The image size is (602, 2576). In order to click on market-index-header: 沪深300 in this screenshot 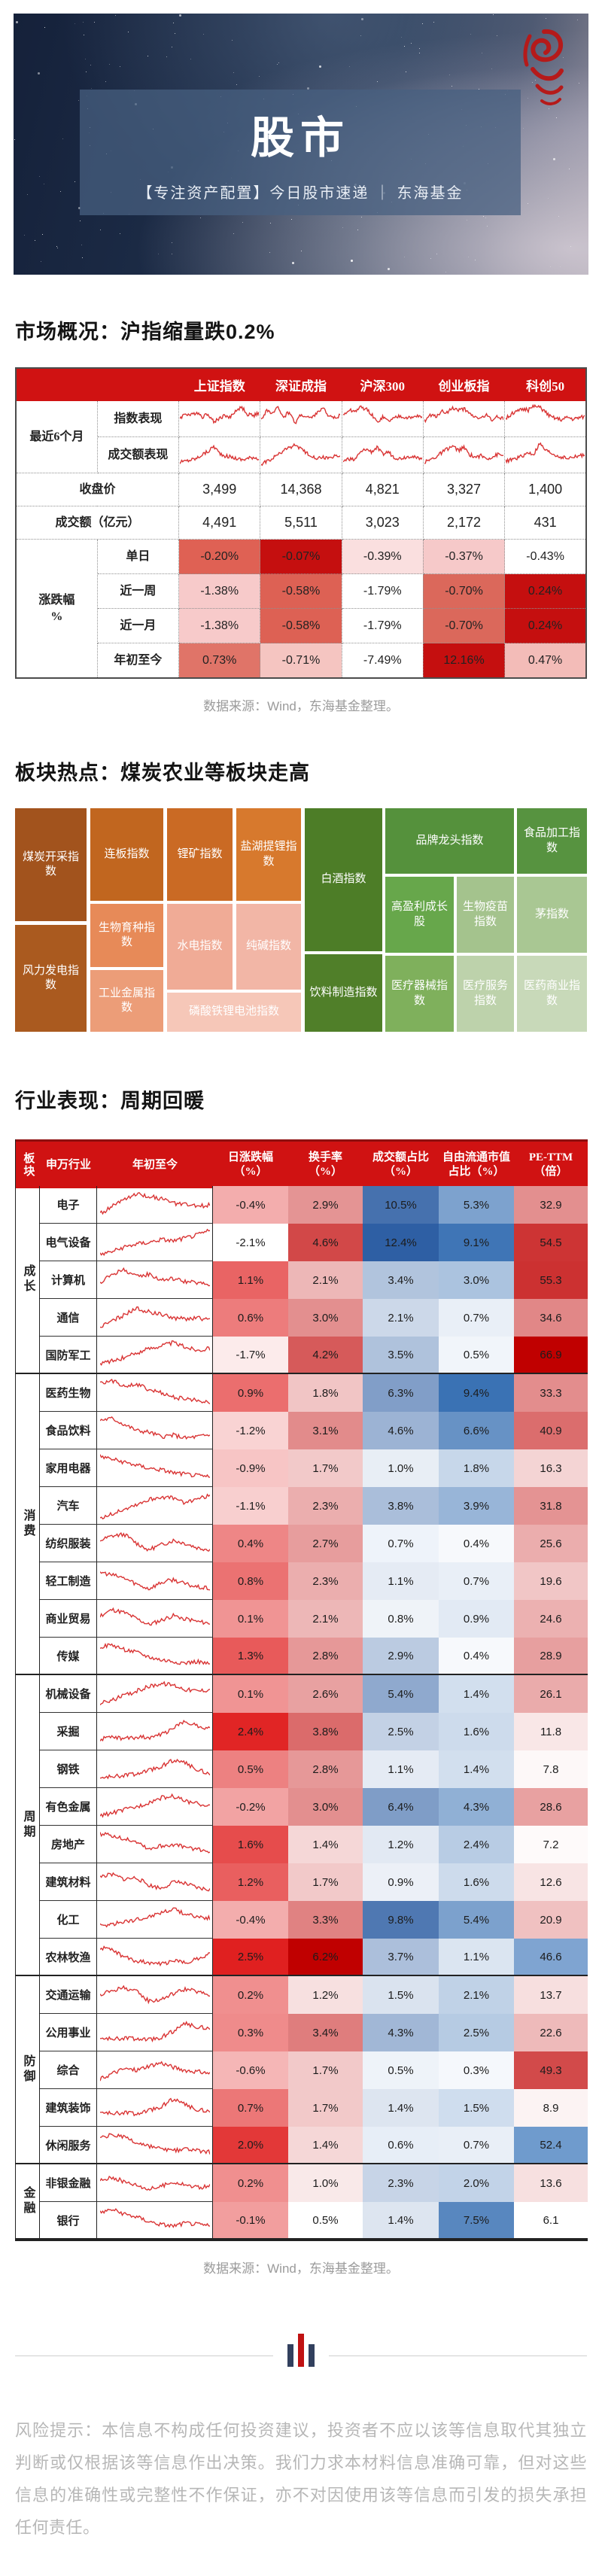, I will do `click(382, 384)`.